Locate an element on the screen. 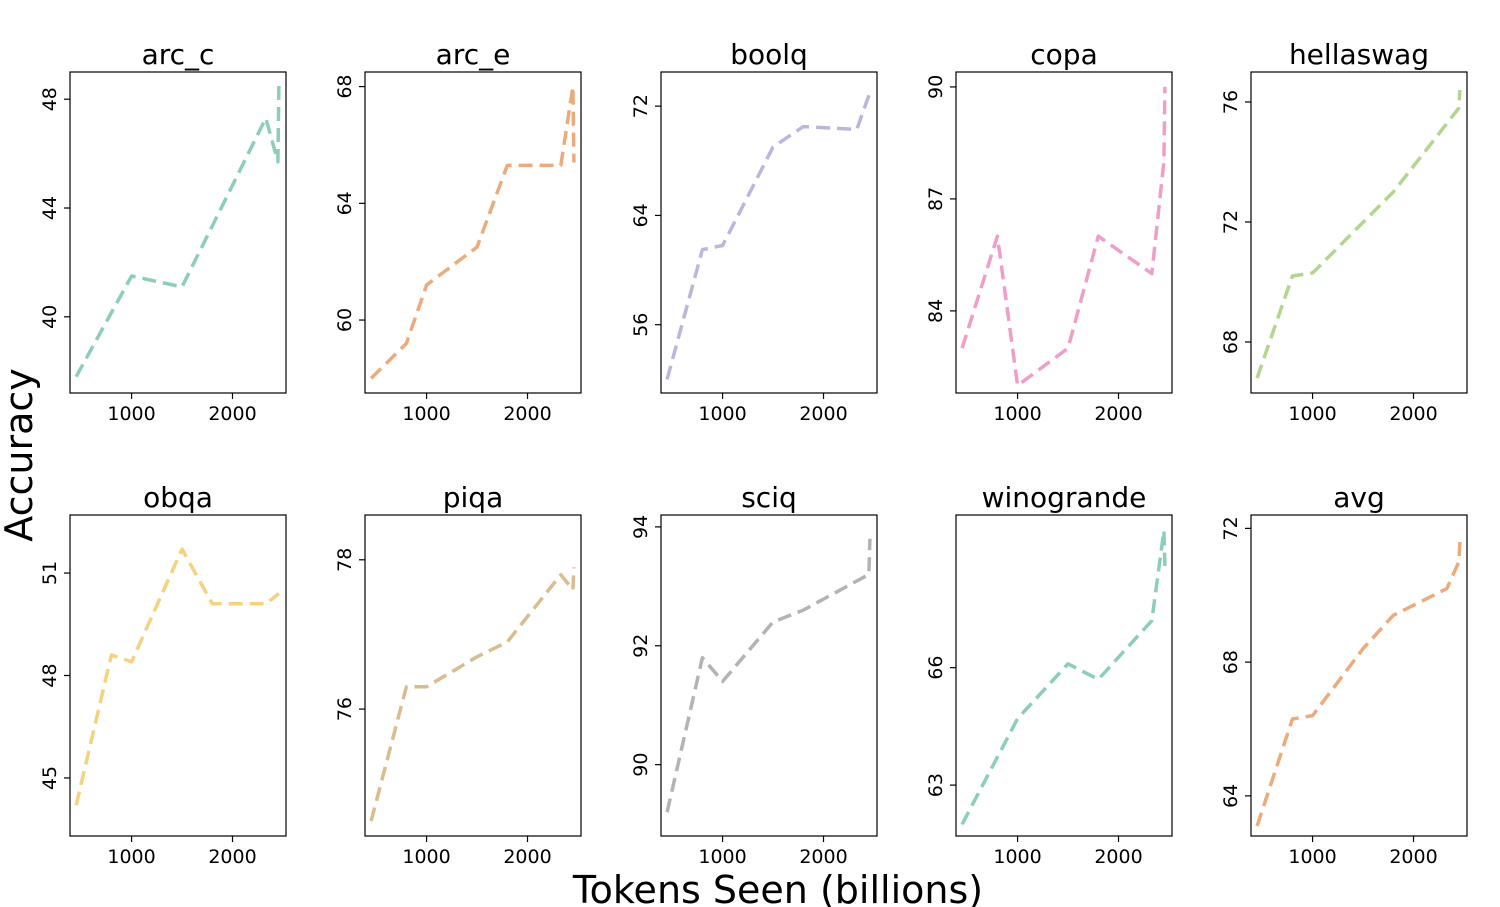 This screenshot has width=1500, height=907. subplot-copa: copa 1000 2000 84 87 90 is located at coordinates (1049, 231).